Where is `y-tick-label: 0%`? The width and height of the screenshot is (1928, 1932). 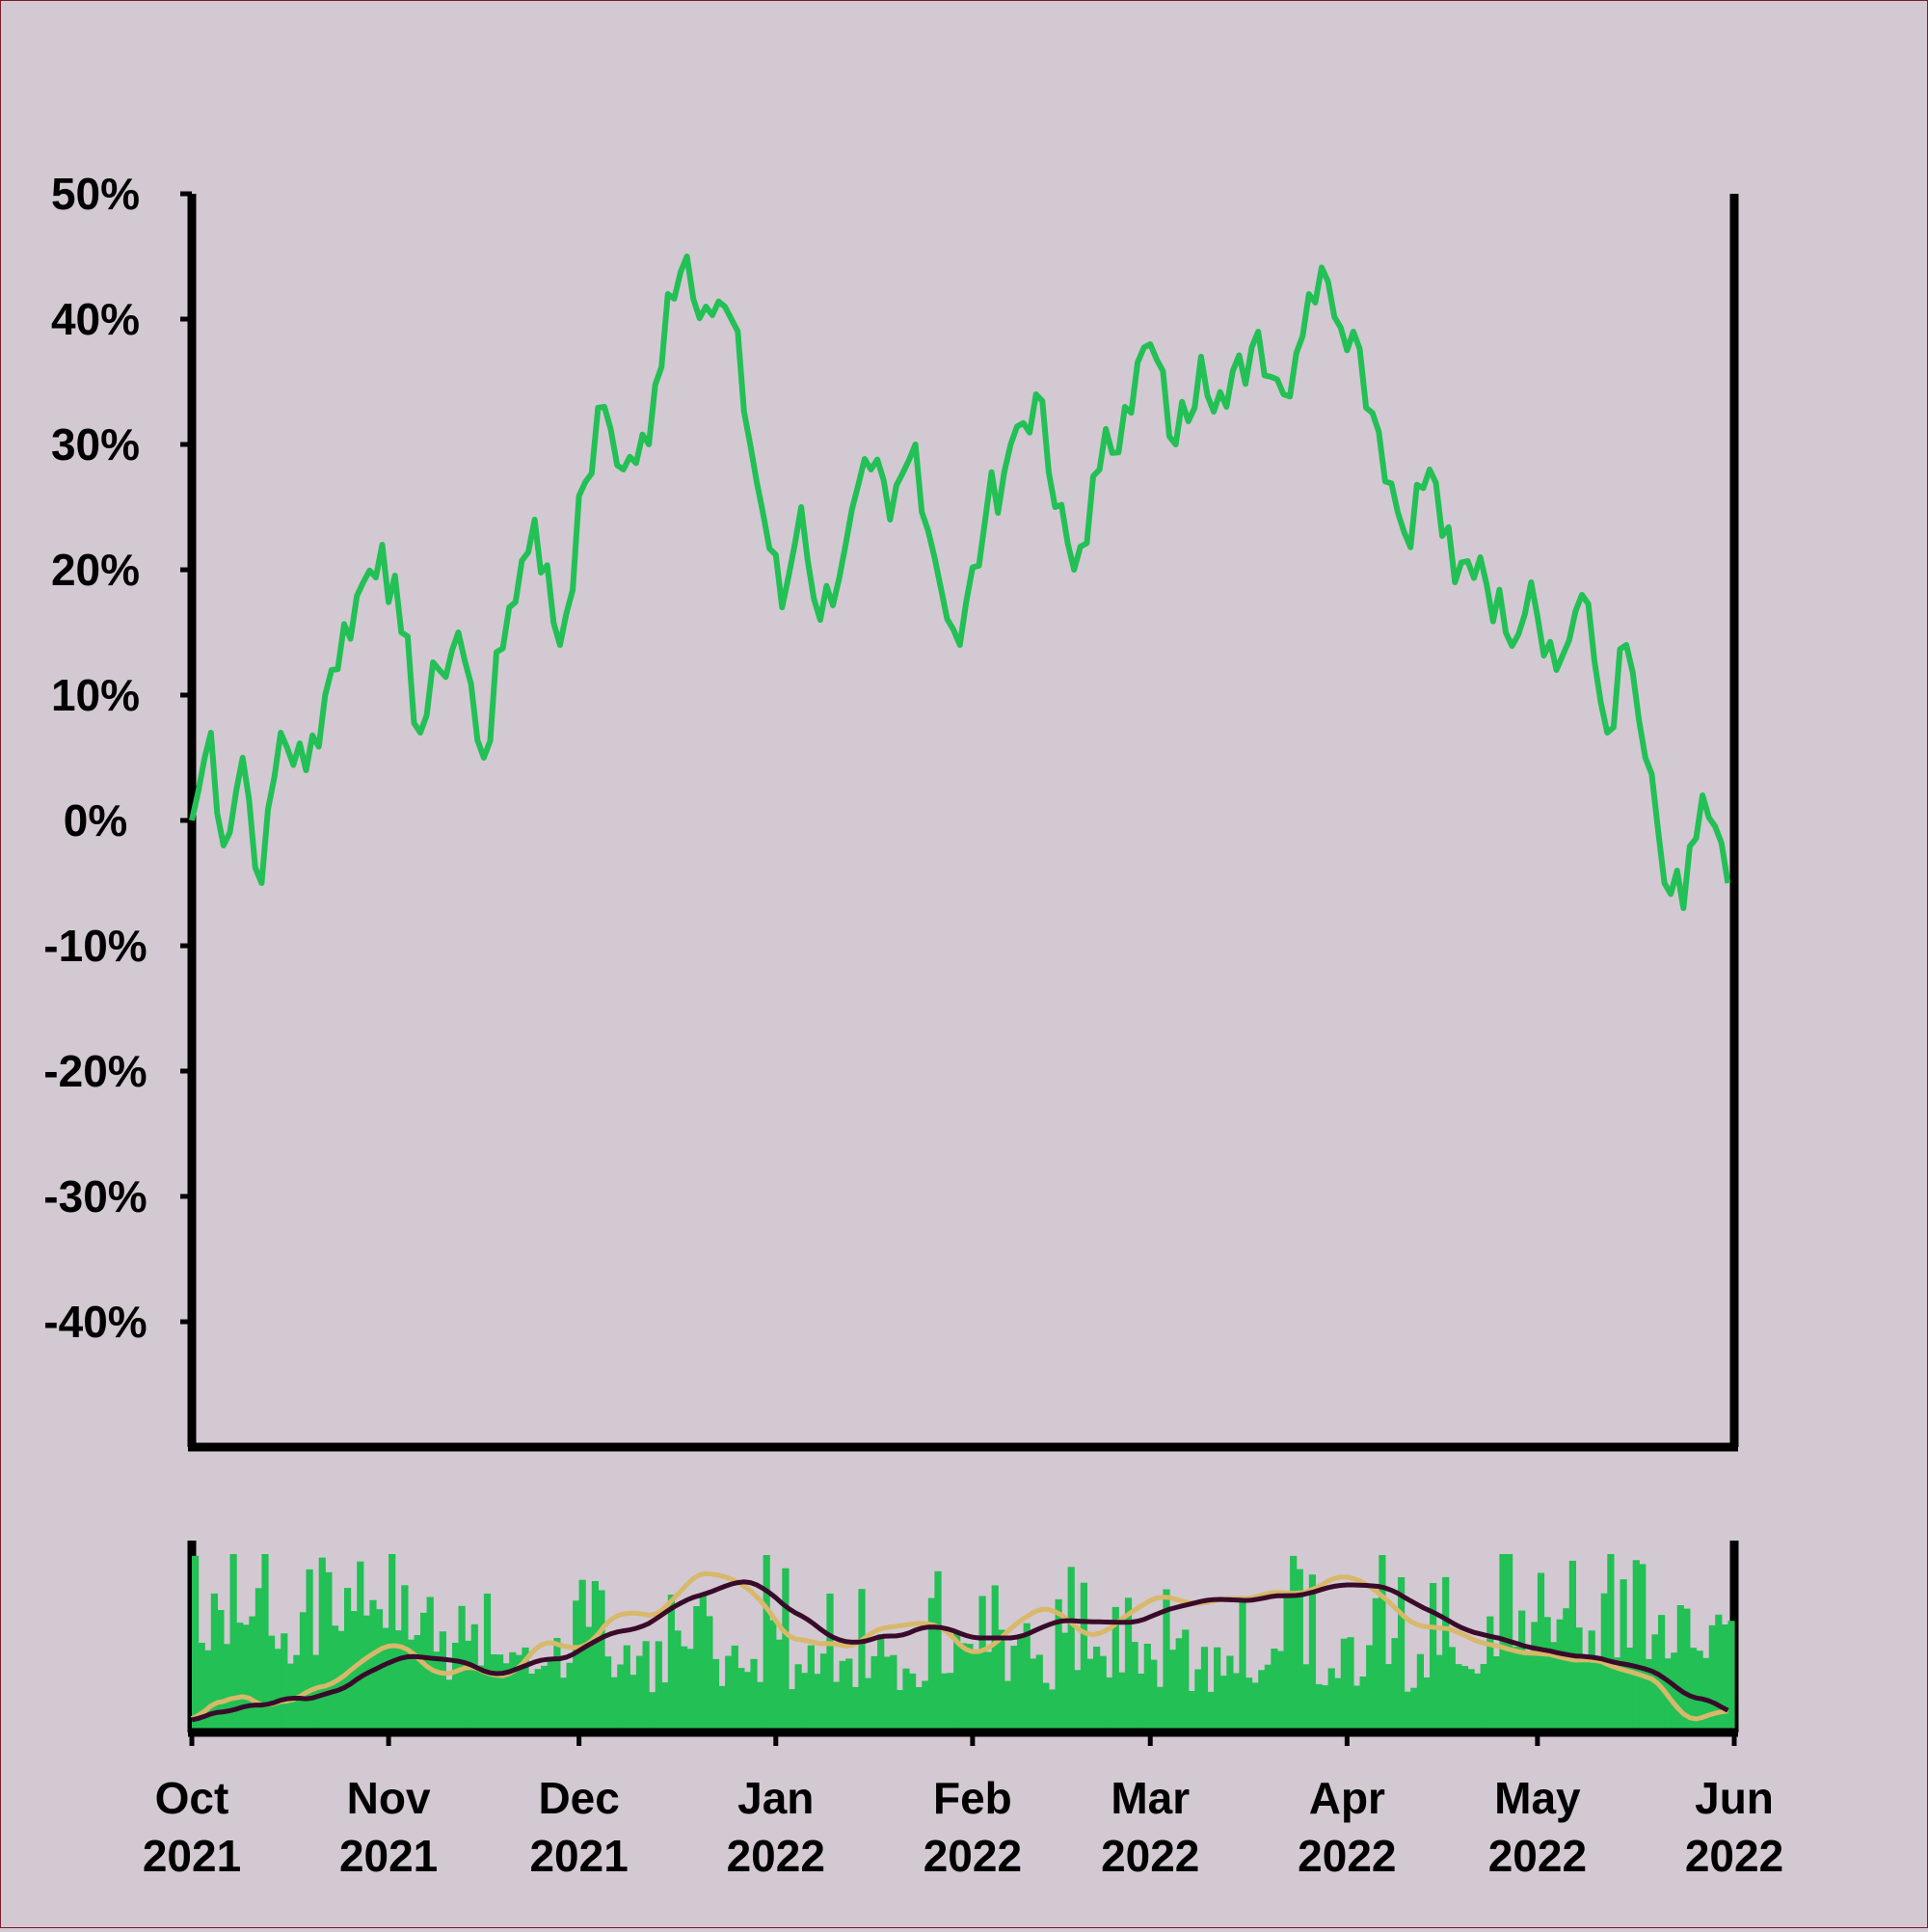
y-tick-label: 0% is located at coordinates (96, 820).